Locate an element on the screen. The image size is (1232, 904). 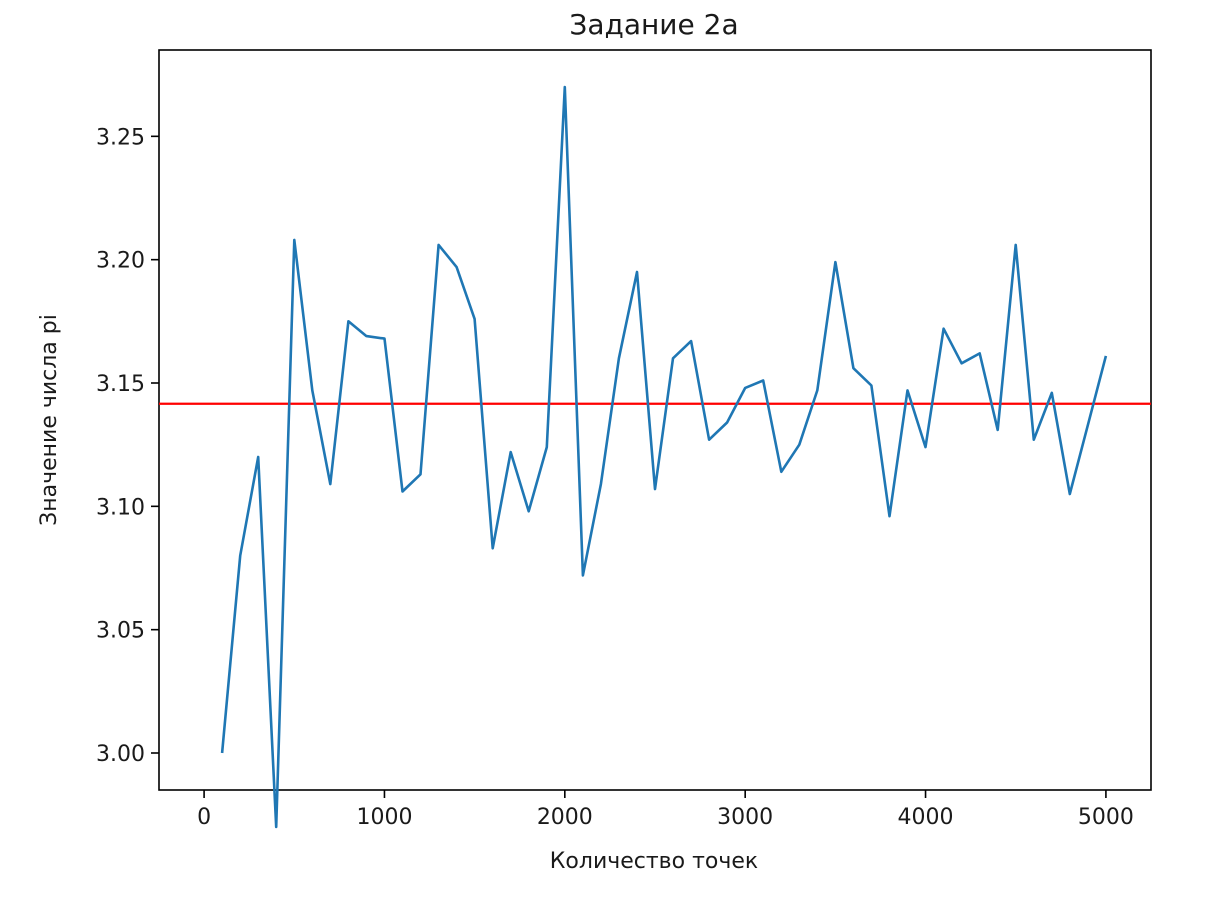
x-tick-label: 3000 is located at coordinates (745, 817).